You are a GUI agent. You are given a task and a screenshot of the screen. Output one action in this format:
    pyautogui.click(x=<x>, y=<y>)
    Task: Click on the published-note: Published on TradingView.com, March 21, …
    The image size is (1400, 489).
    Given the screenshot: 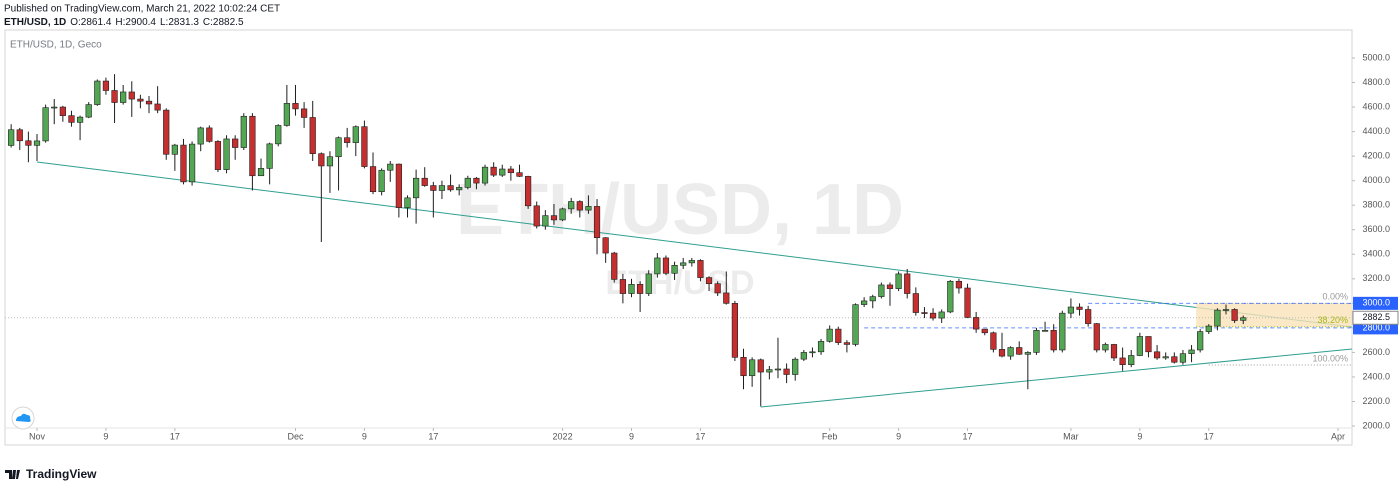 What is the action you would take?
    pyautogui.click(x=142, y=9)
    